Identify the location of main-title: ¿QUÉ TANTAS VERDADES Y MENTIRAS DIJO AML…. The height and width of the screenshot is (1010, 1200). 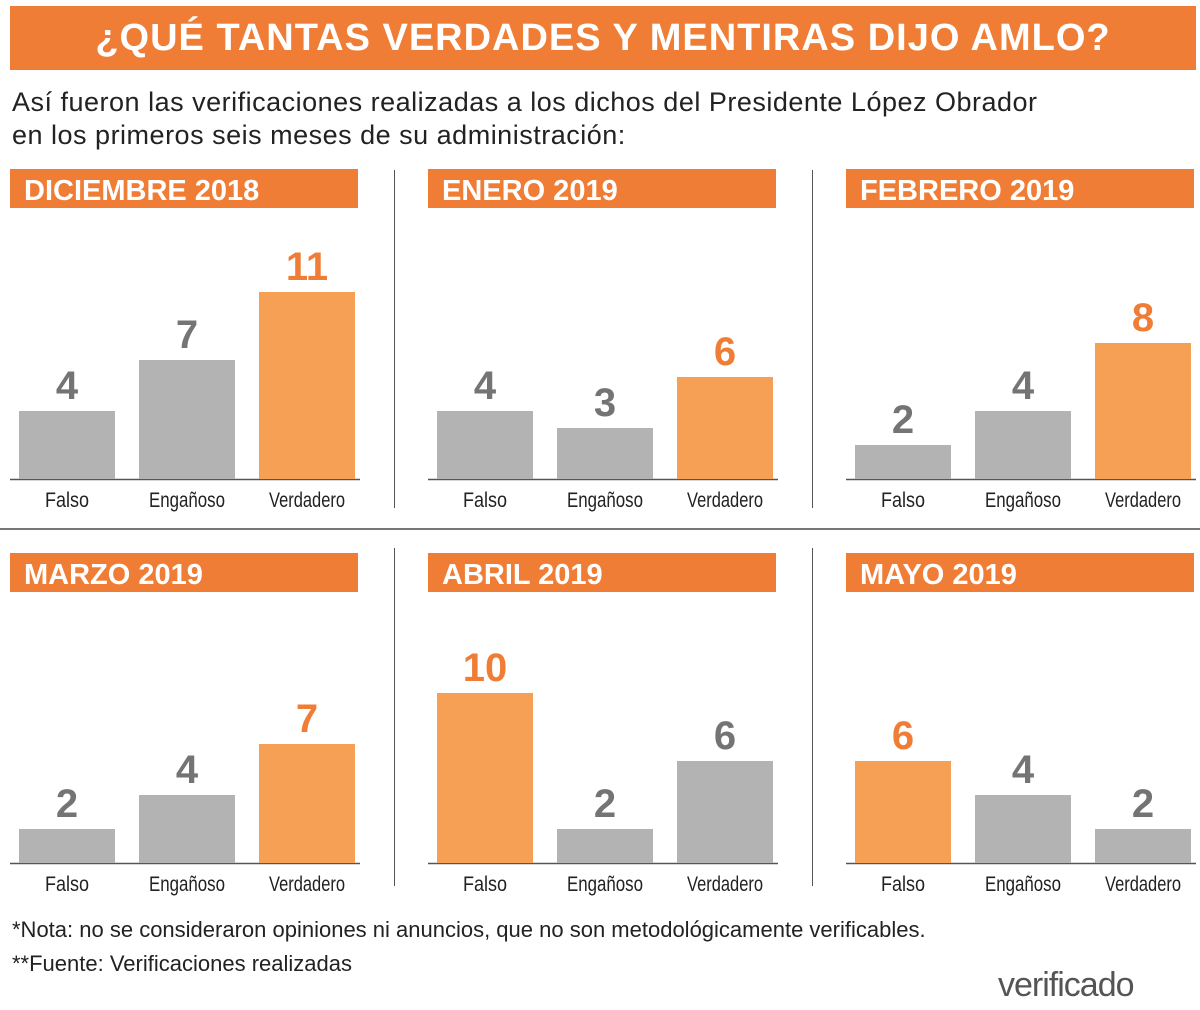
(603, 38).